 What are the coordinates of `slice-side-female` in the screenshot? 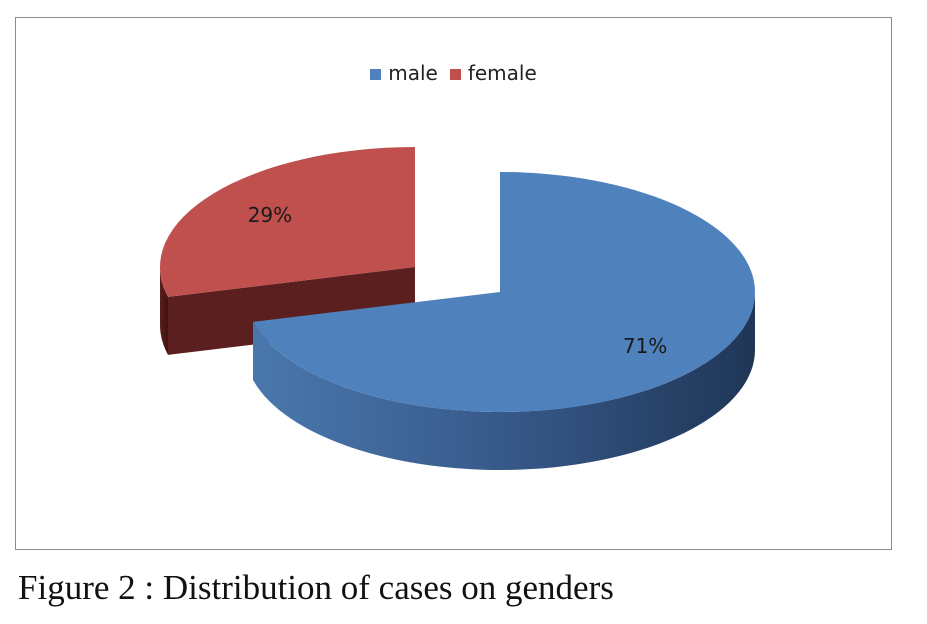 It's located at (164, 311).